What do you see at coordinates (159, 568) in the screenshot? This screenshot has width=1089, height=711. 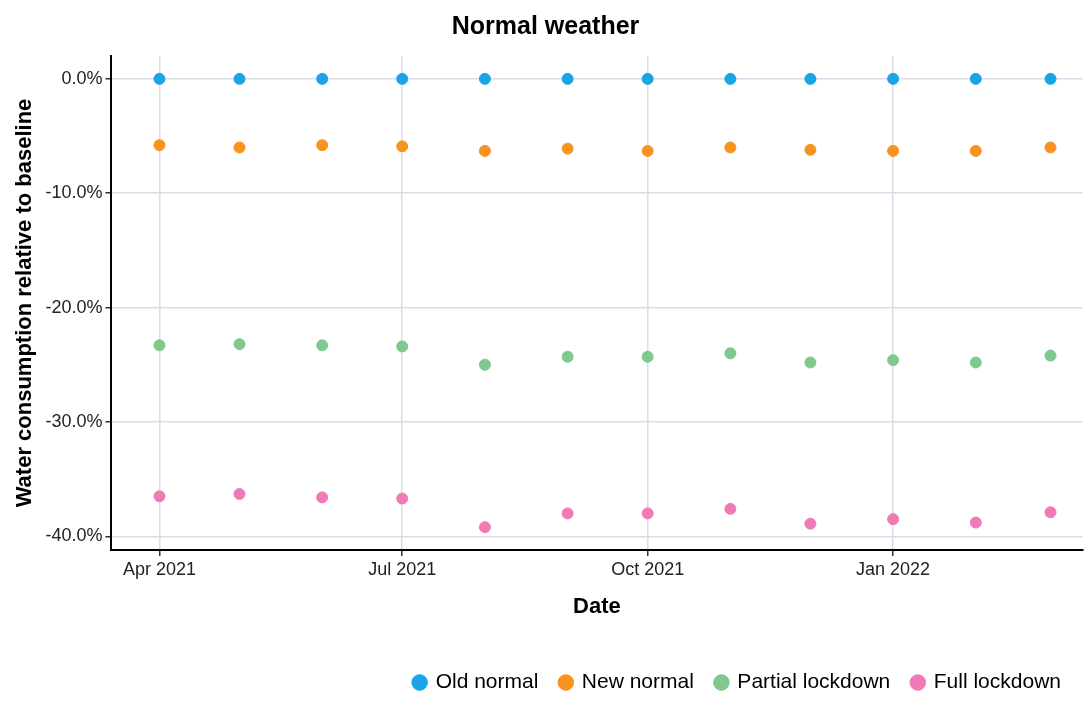 I see `x-tick-label: Apr 2021` at bounding box center [159, 568].